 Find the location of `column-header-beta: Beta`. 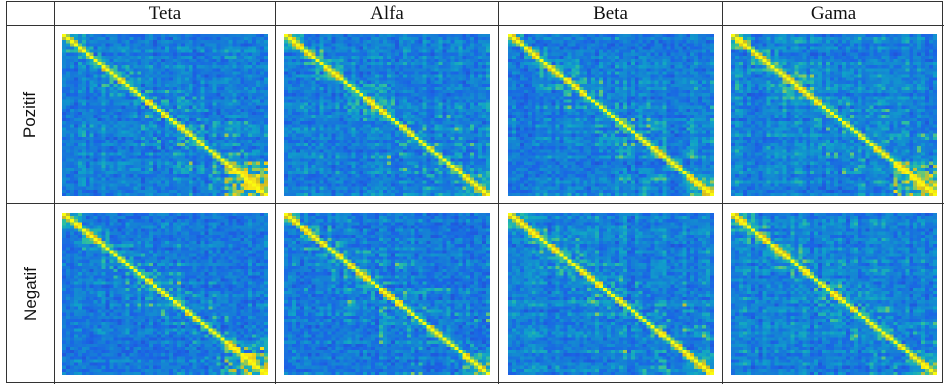

column-header-beta: Beta is located at coordinates (611, 14).